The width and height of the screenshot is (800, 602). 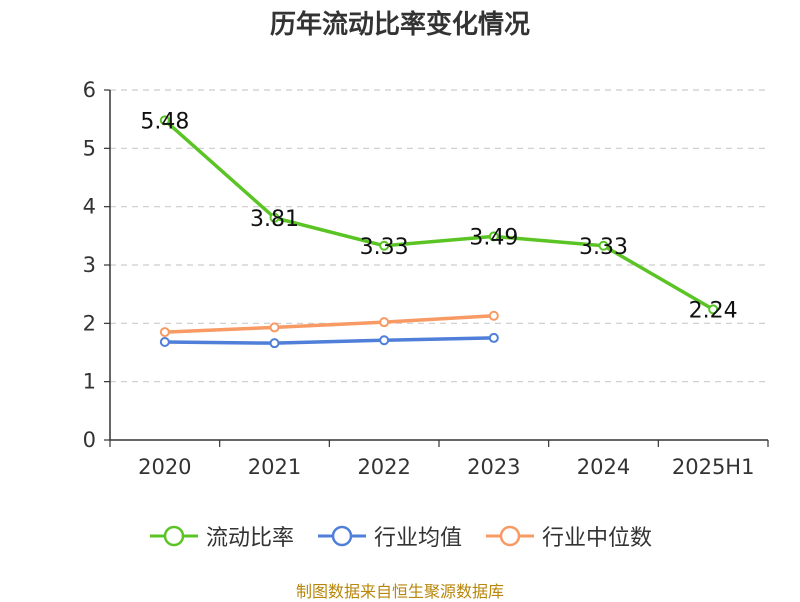 What do you see at coordinates (597, 538) in the screenshot?
I see `legend-label: 行业中位数` at bounding box center [597, 538].